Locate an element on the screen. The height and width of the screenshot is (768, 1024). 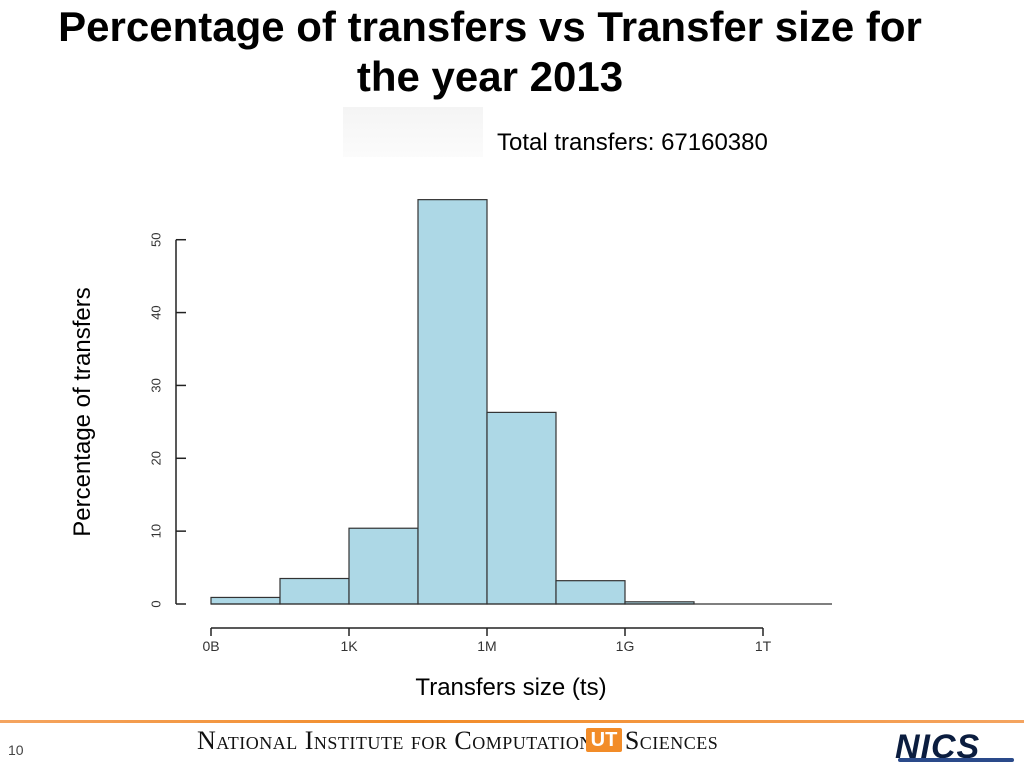
blurred-region is located at coordinates (413, 132).